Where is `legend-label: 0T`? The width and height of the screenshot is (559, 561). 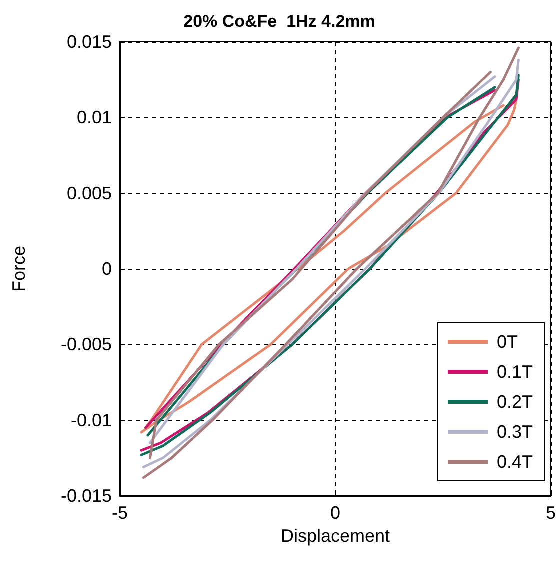
legend-label: 0T is located at coordinates (507, 342).